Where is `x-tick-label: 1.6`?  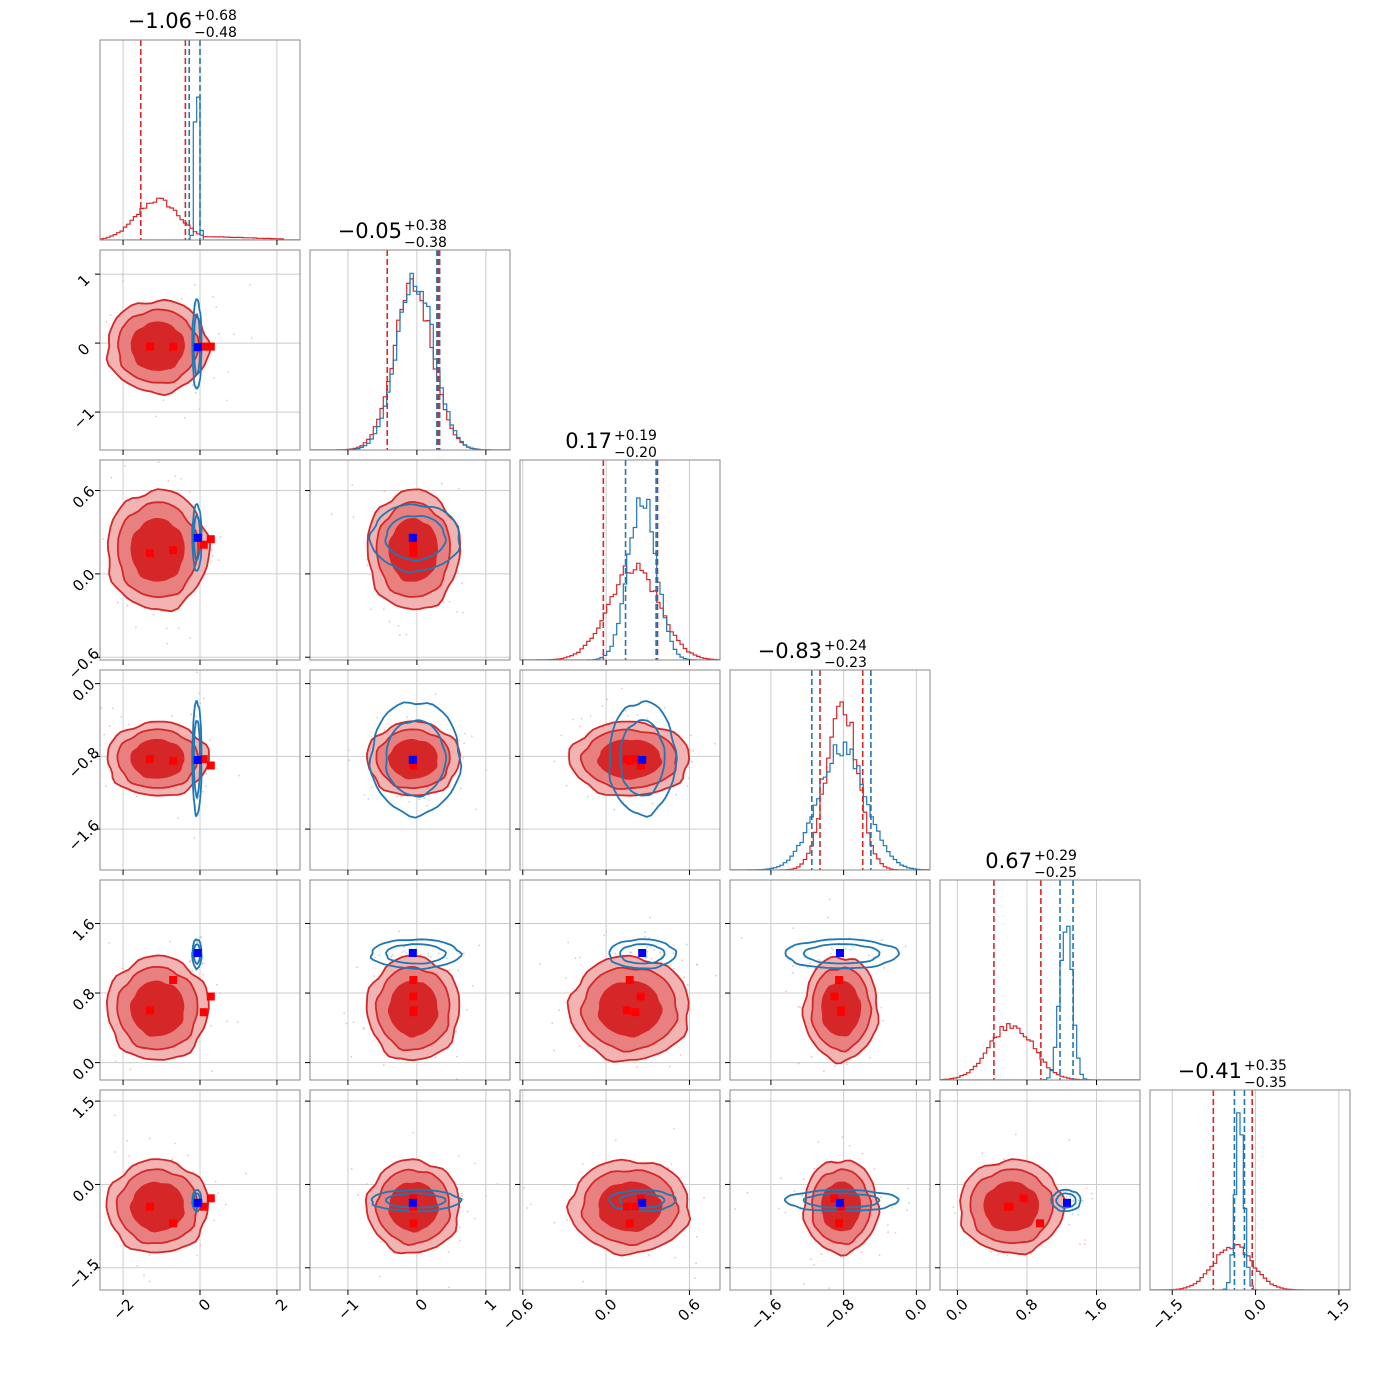 x-tick-label: 1.6 is located at coordinates (1096, 1310).